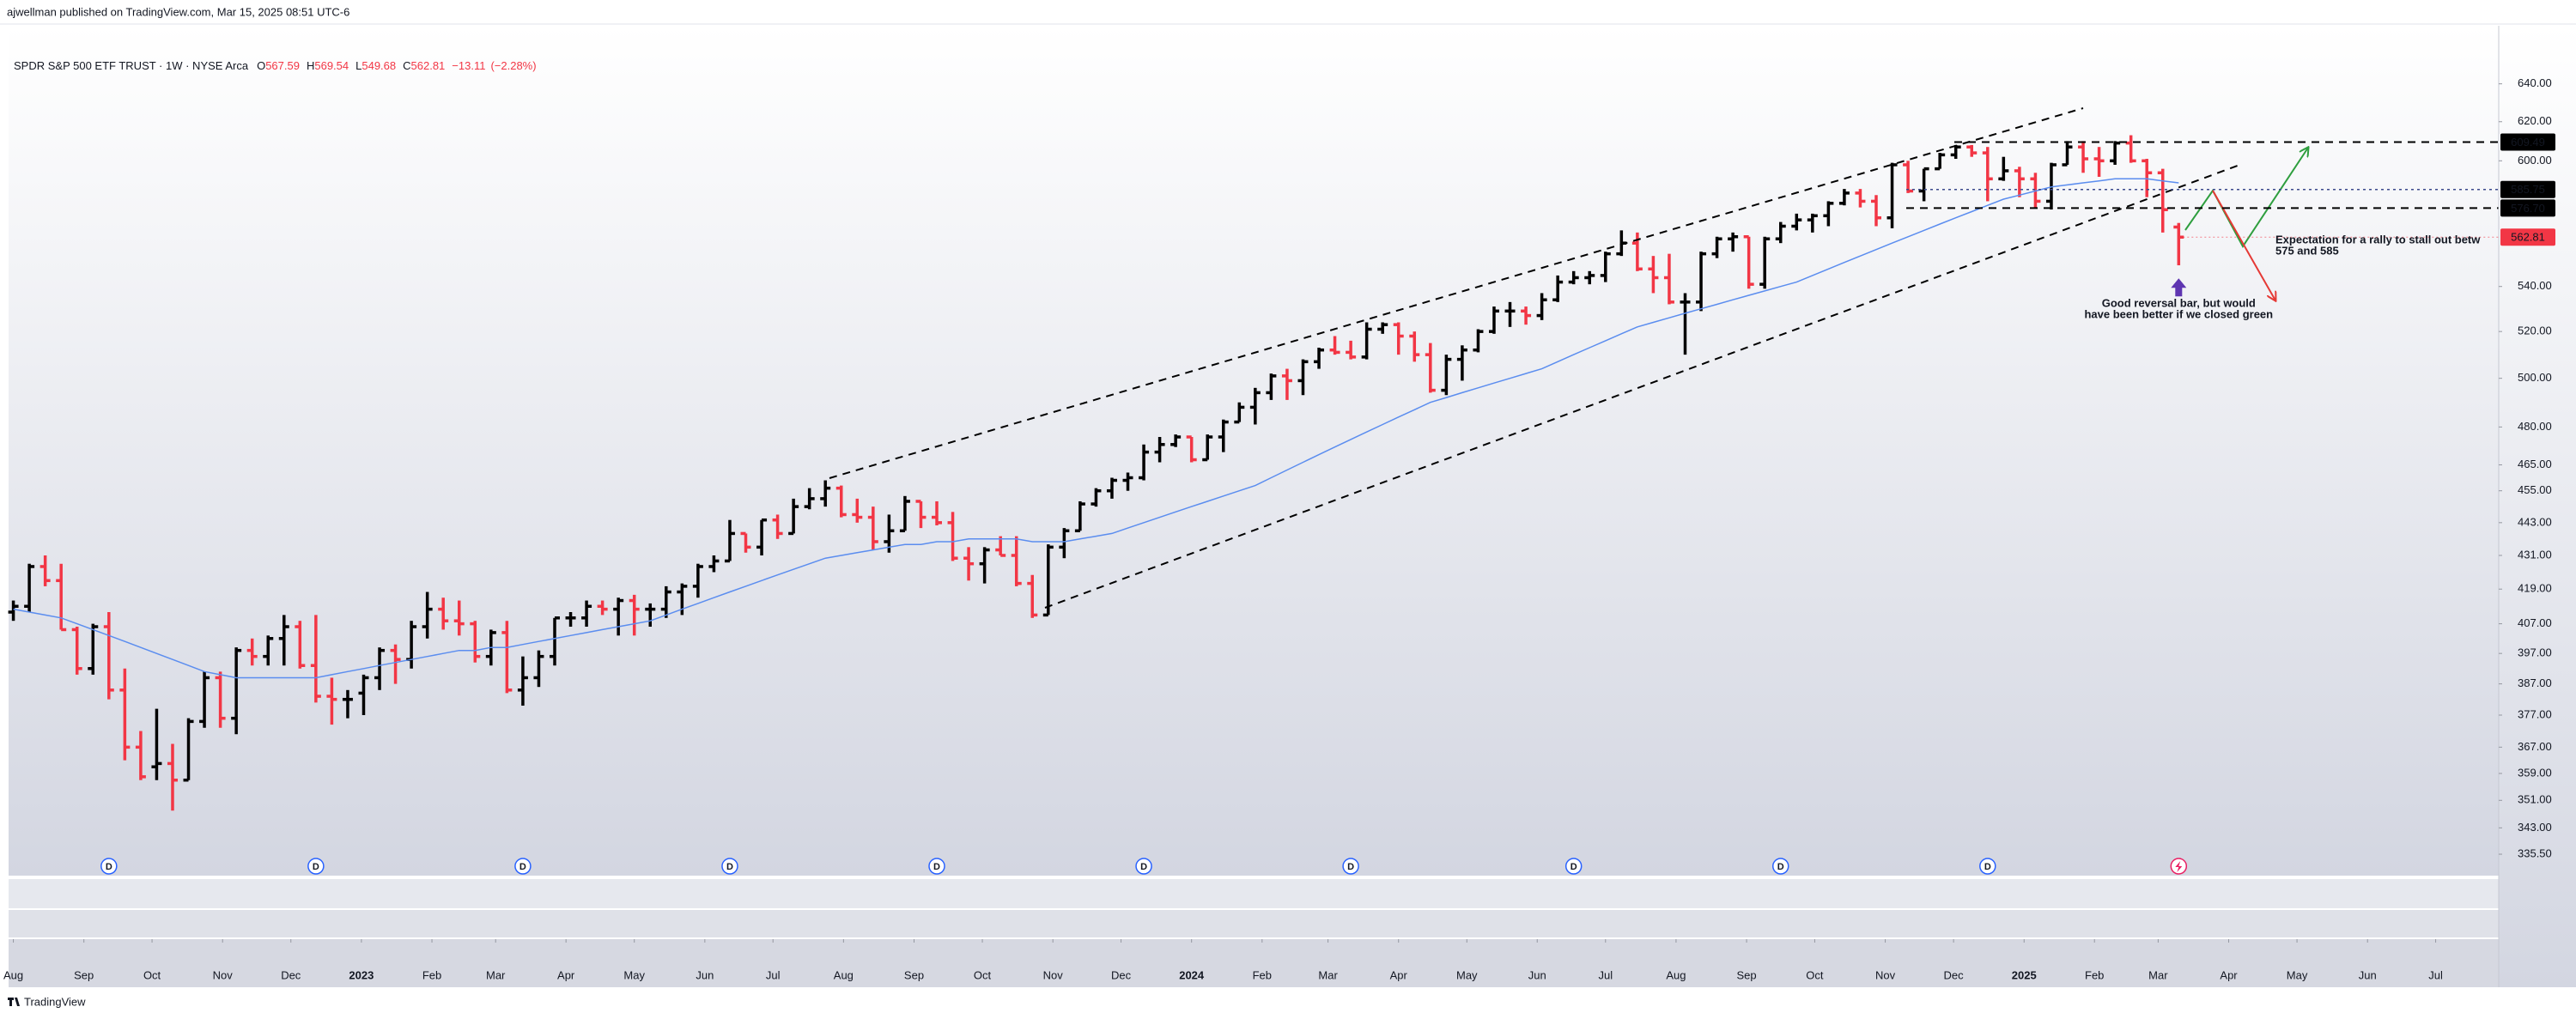 This screenshot has width=2576, height=1019. Describe the element at coordinates (2535, 827) in the screenshot. I see `y-tick-label: 343.00` at that location.